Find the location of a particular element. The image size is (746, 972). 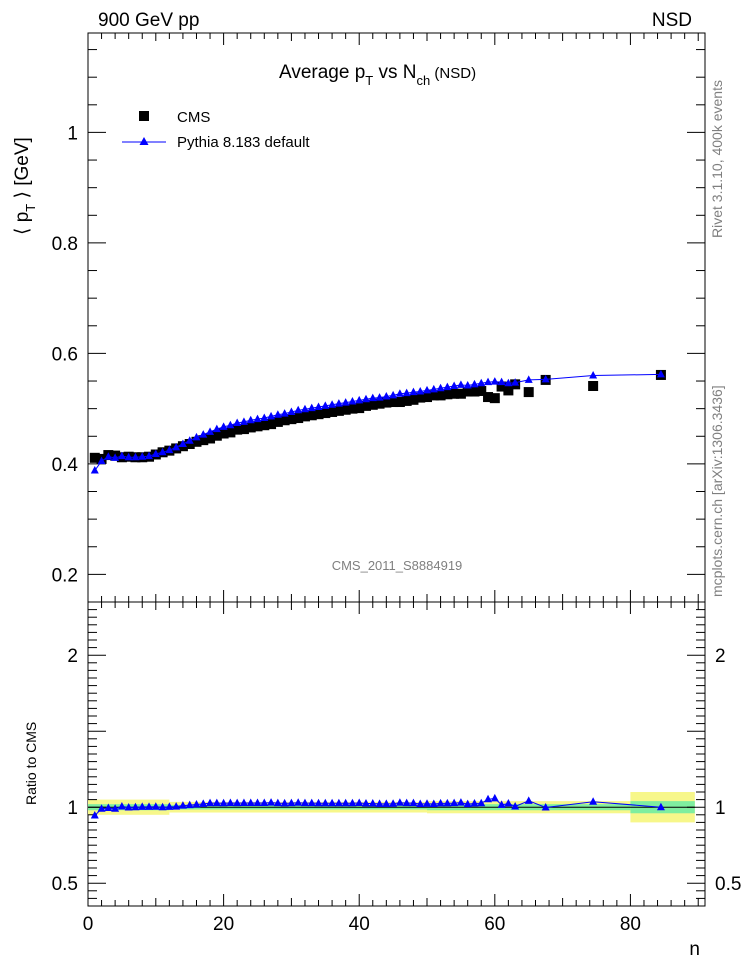

x-tick-label: 60 is located at coordinates (494, 924).